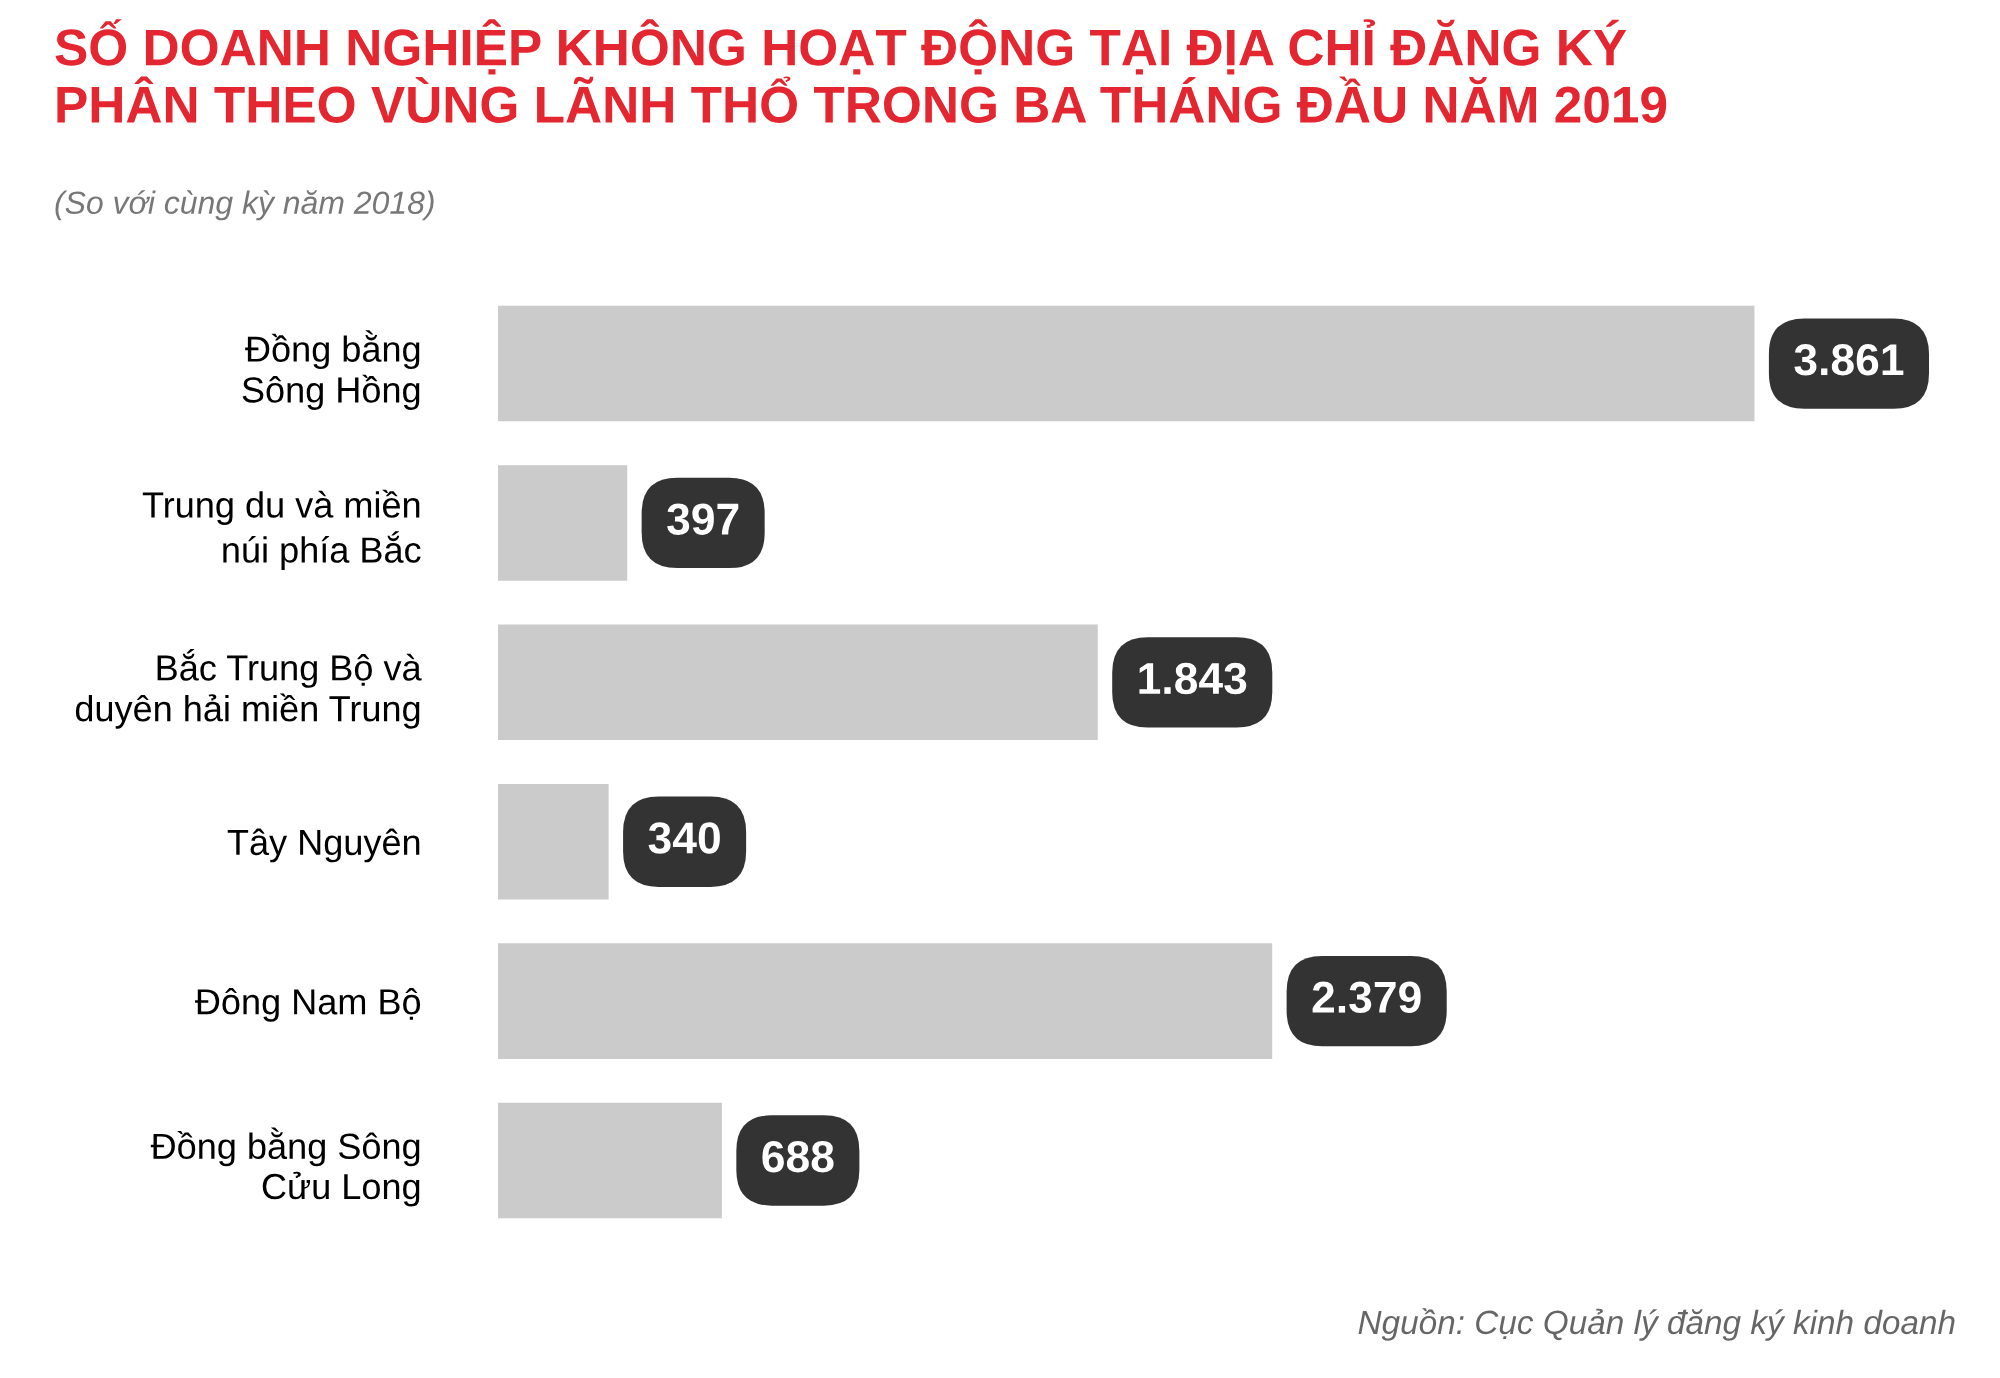 The width and height of the screenshot is (2000, 1378). What do you see at coordinates (1366, 997) in the screenshot?
I see `data-label: 2.379` at bounding box center [1366, 997].